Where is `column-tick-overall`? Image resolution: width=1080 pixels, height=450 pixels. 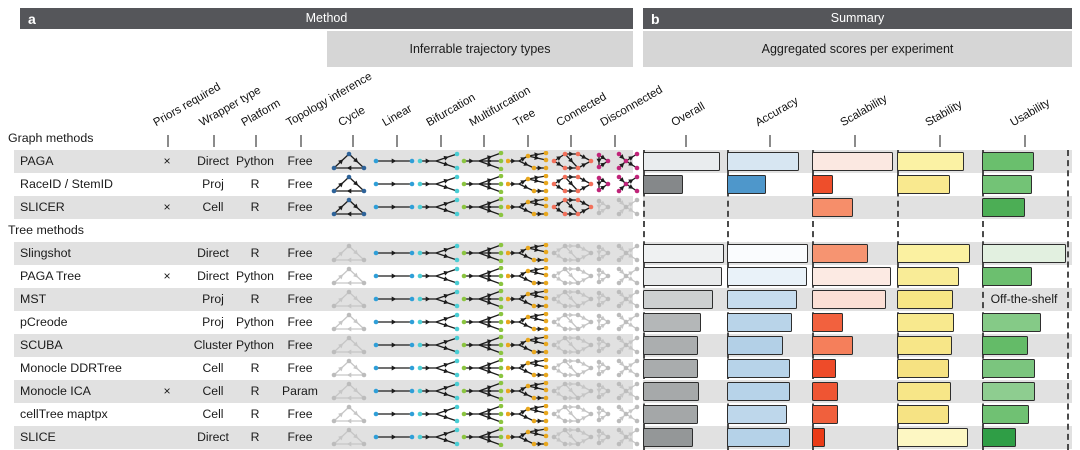
column-tick-overall is located at coordinates (686, 141).